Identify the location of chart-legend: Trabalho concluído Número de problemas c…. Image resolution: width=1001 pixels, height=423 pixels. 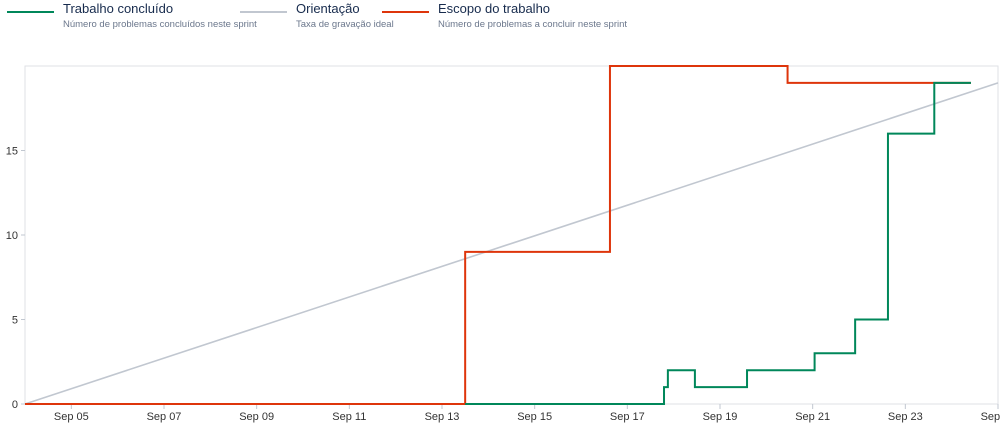
(500, 20).